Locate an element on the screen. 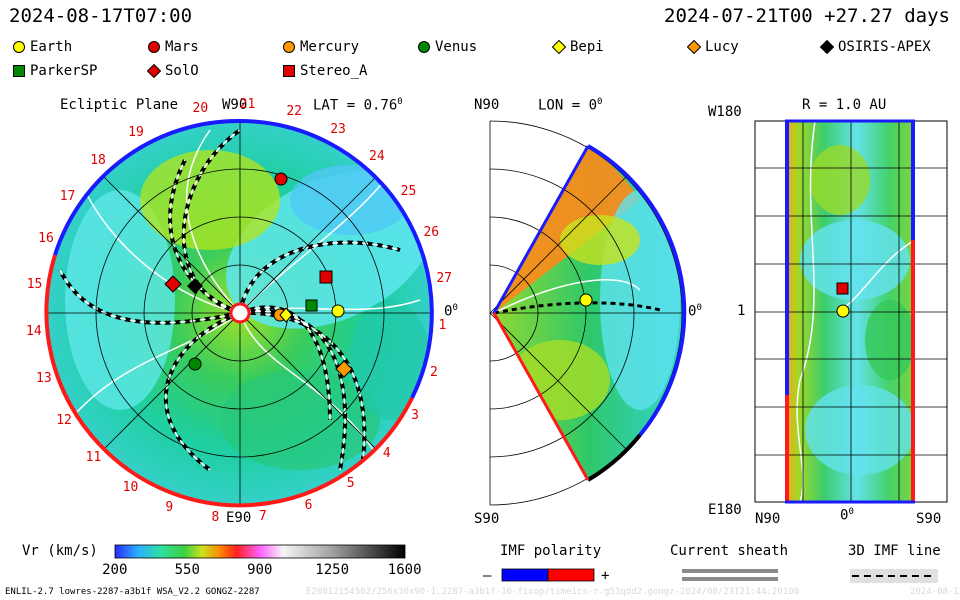 This screenshot has width=960, height=600. legend-mercury: Mercury is located at coordinates (320, 47).